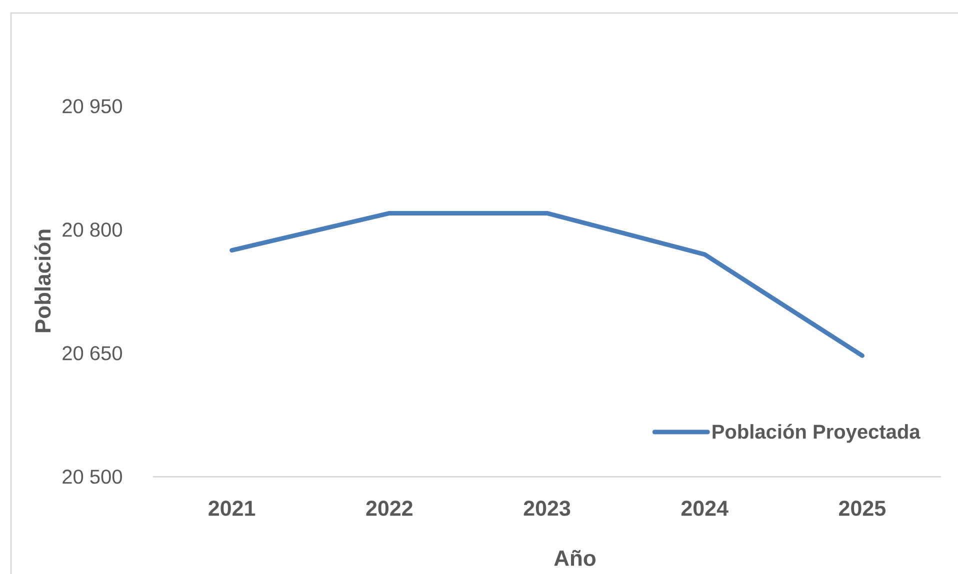  What do you see at coordinates (92, 229) in the screenshot?
I see `y-tick-label: 20 800` at bounding box center [92, 229].